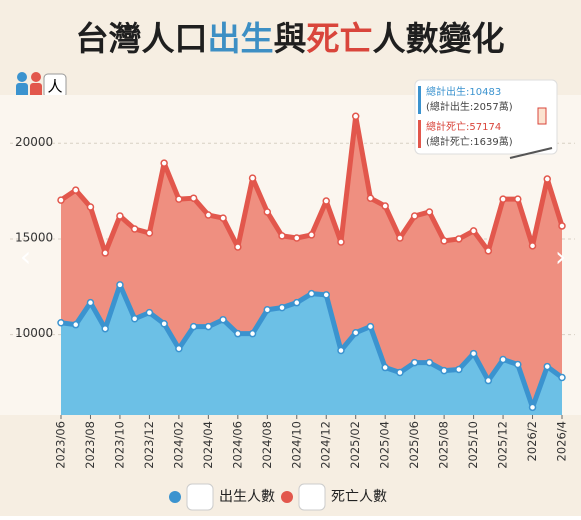  Describe the element at coordinates (34, 142) in the screenshot. I see `y-tick-label: 20000` at that location.